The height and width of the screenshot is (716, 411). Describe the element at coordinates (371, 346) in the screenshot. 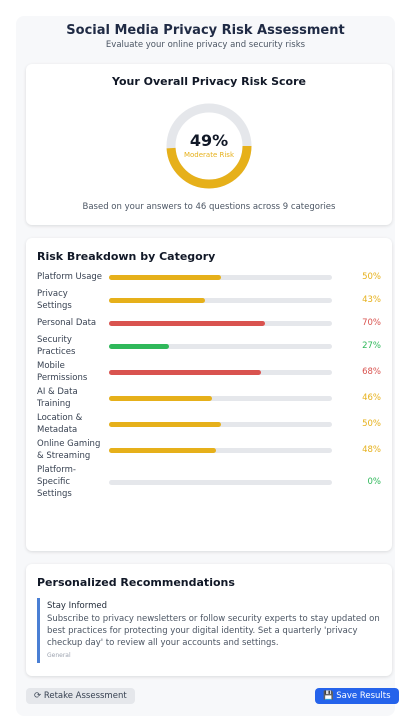

I see `category-percent: 27%` at that location.